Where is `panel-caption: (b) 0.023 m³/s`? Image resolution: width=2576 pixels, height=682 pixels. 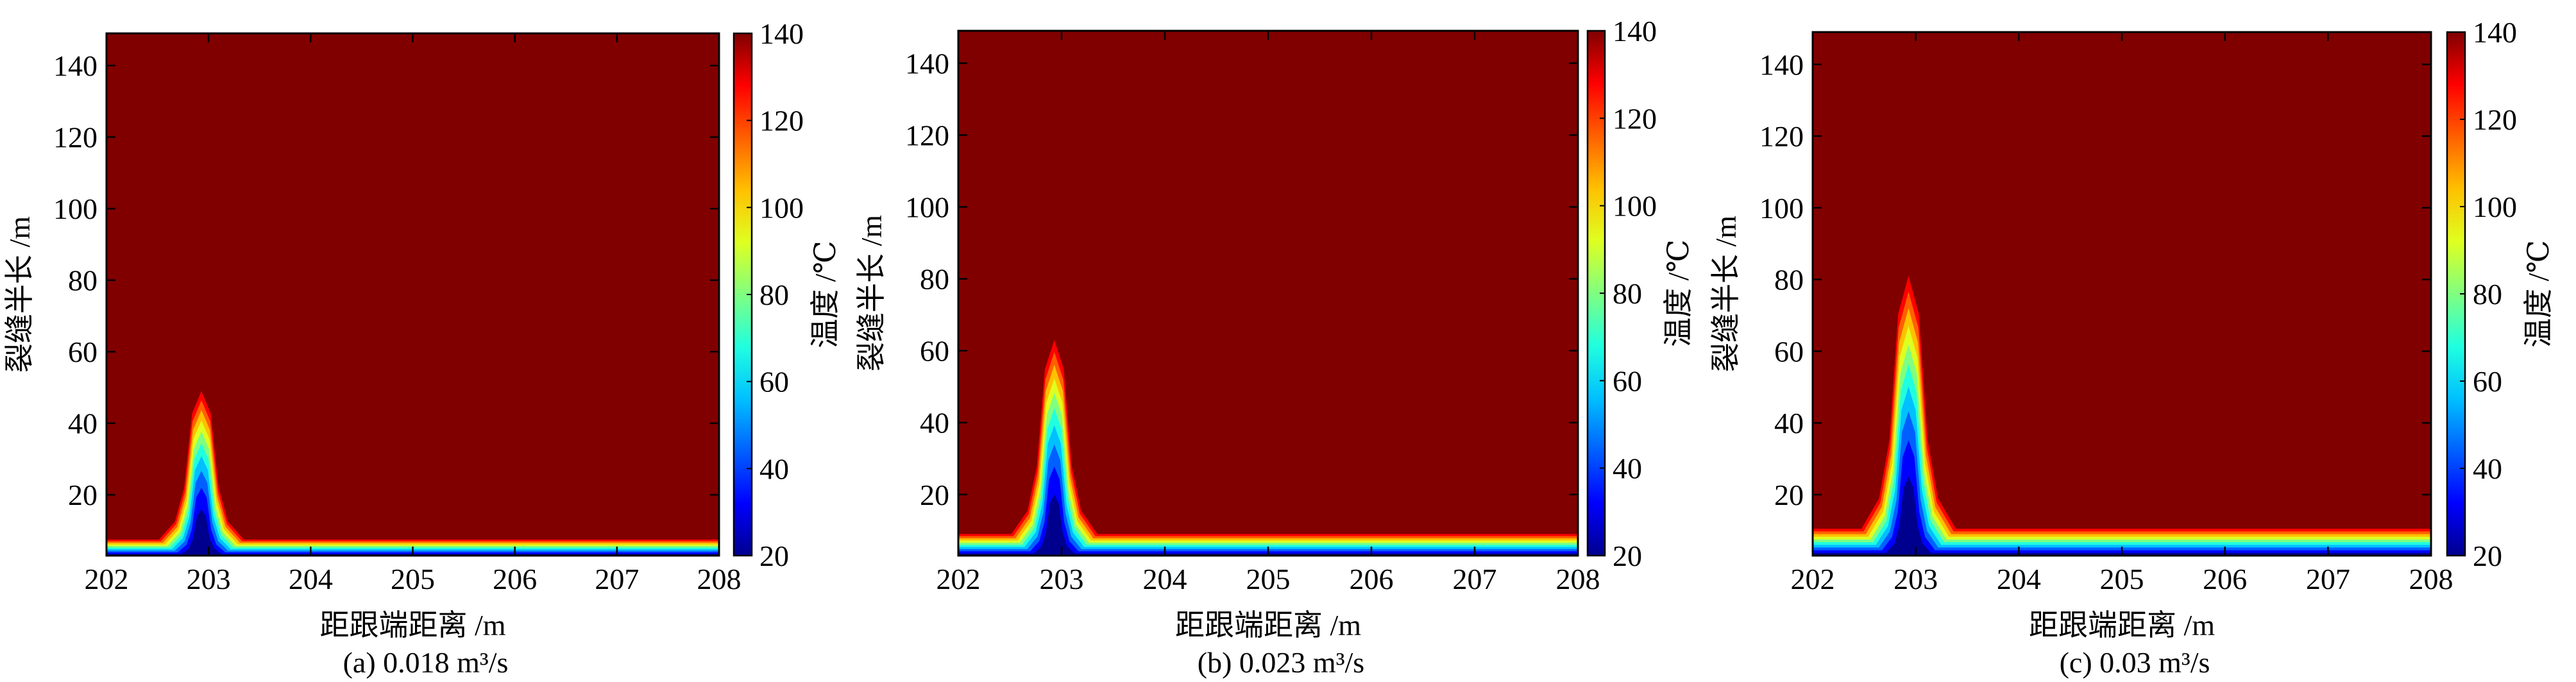
panel-caption: (b) 0.023 m³/s is located at coordinates (1281, 662).